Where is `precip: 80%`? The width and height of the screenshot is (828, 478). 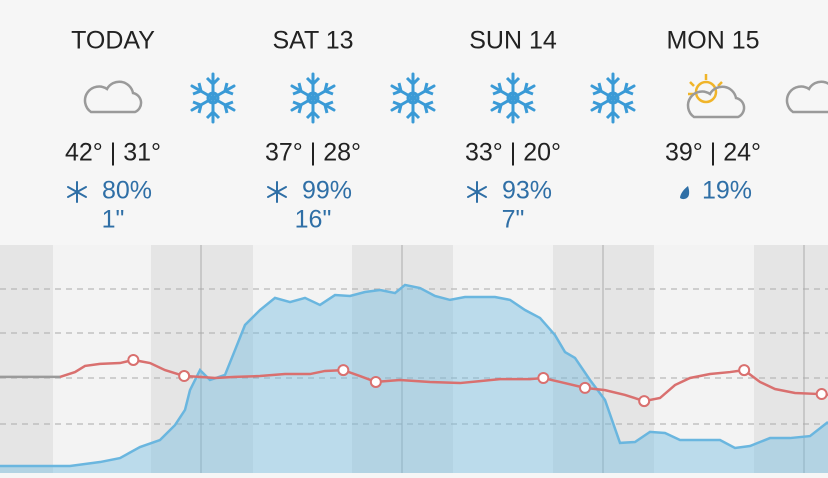
precip: 80% is located at coordinates (127, 191).